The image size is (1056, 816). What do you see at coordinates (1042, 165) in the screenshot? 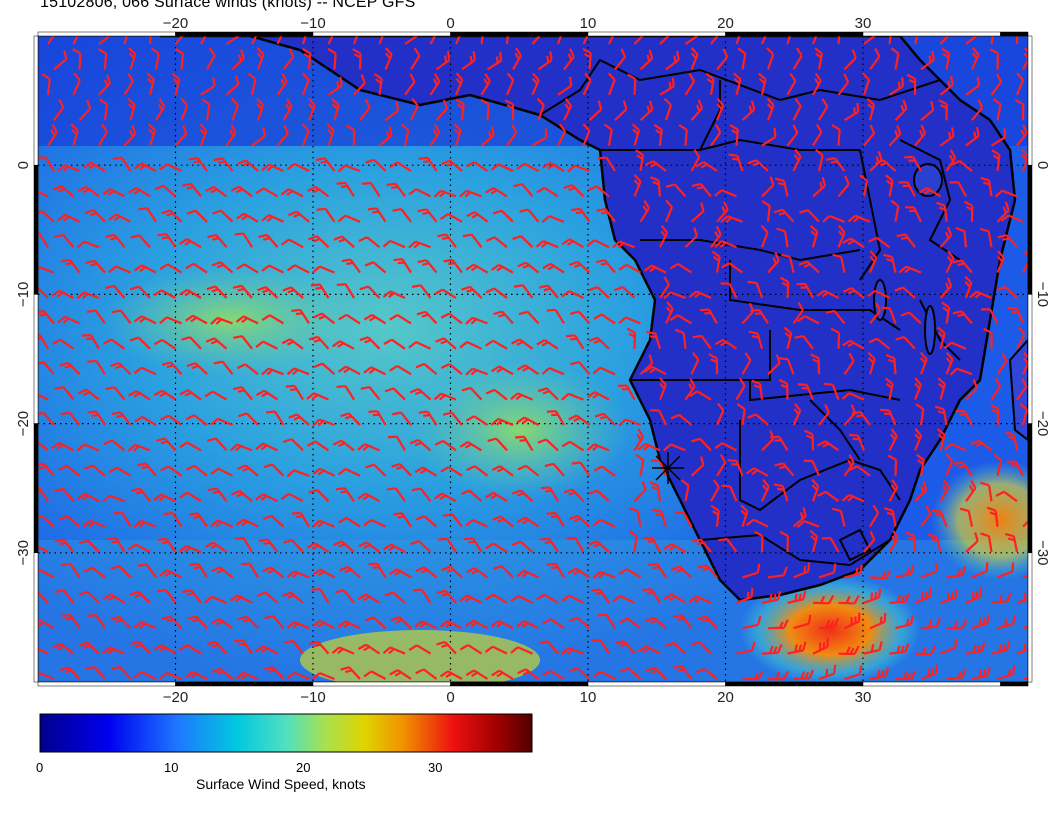
I see `lat-tick-label-right: 0` at bounding box center [1042, 165].